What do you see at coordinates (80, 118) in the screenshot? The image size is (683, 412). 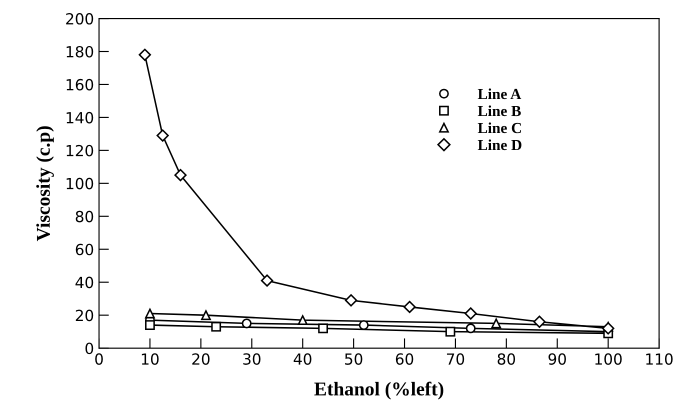 I see `y-tick-label: 140` at bounding box center [80, 118].